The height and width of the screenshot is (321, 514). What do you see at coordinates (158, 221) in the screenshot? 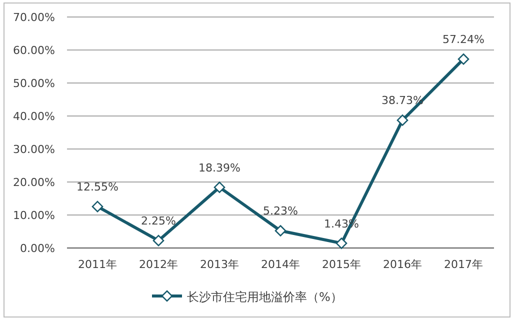
I see `data-label: 2.25%` at bounding box center [158, 221].